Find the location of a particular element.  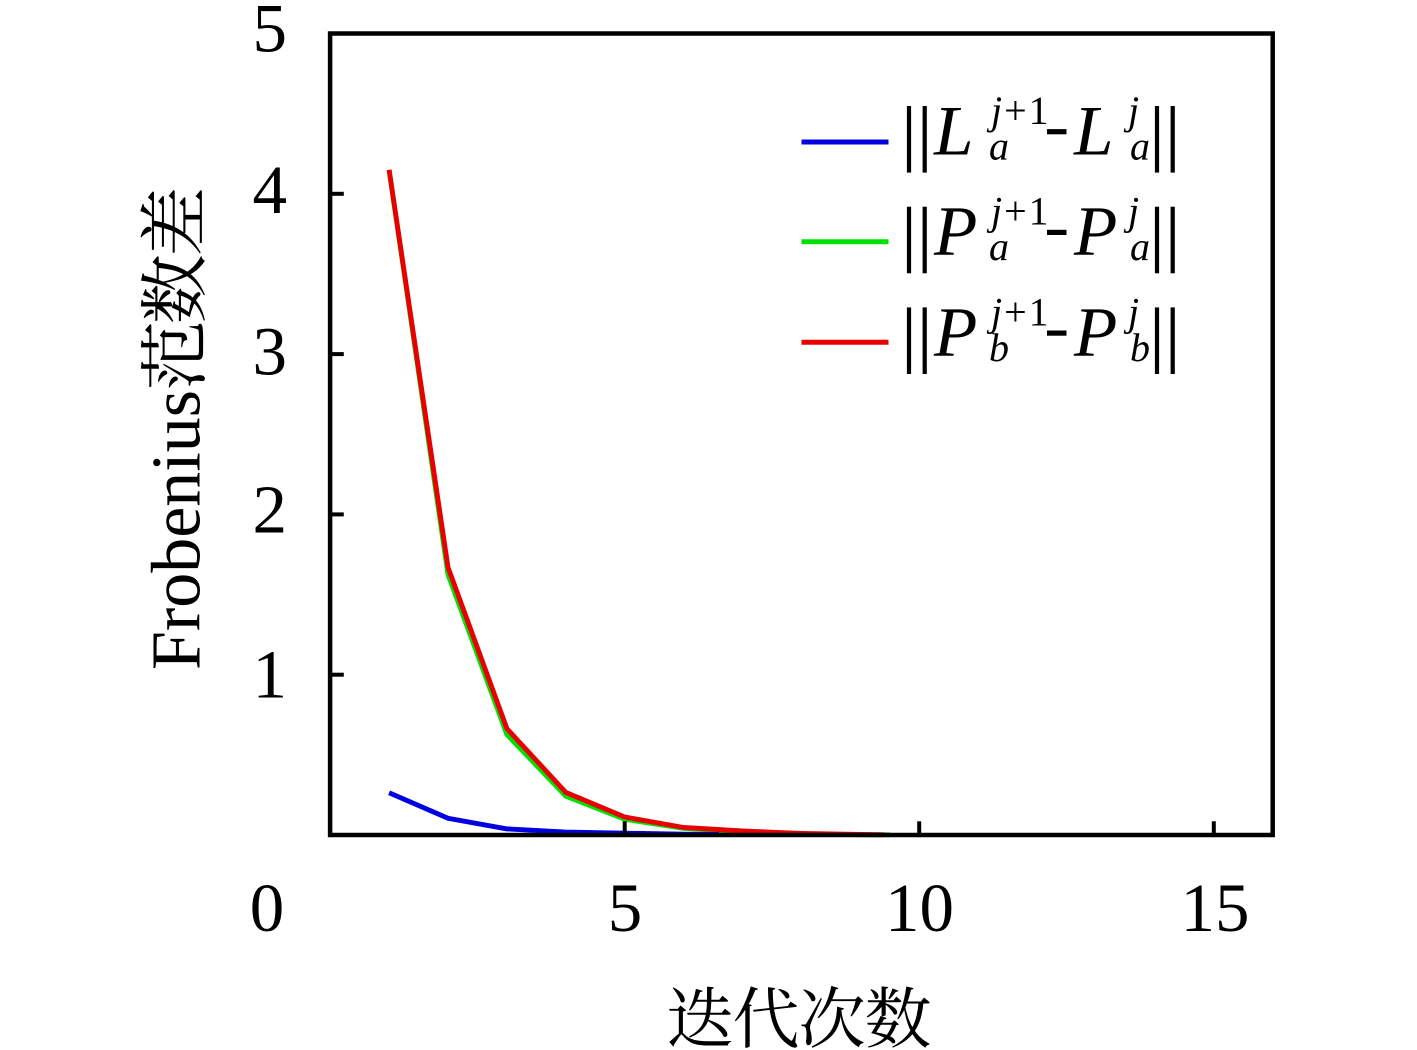

svg-text: 10 is located at coordinates (919, 908).